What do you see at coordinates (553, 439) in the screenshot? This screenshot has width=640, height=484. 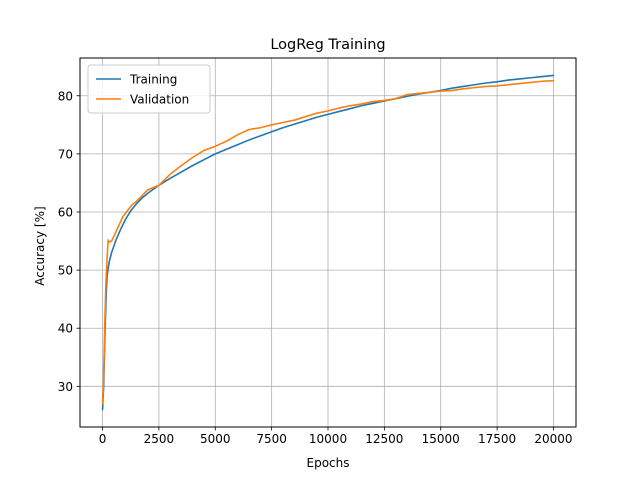 I see `x-tick-label: 20000` at bounding box center [553, 439].